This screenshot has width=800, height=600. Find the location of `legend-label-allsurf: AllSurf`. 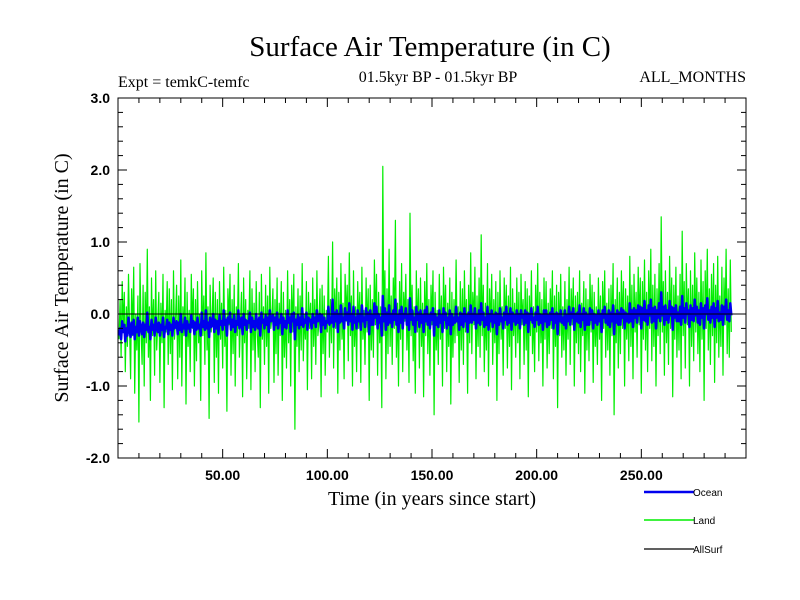

legend-label-allsurf: AllSurf is located at coordinates (708, 550).